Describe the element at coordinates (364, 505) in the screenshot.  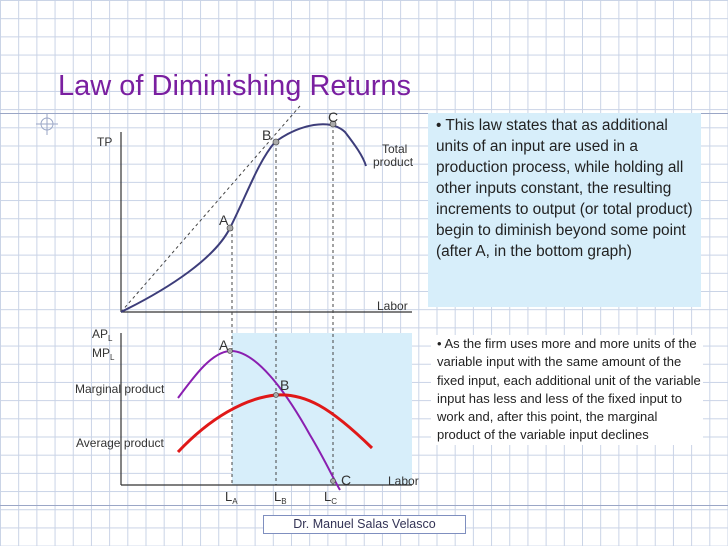
I see `bottom-rule` at that location.